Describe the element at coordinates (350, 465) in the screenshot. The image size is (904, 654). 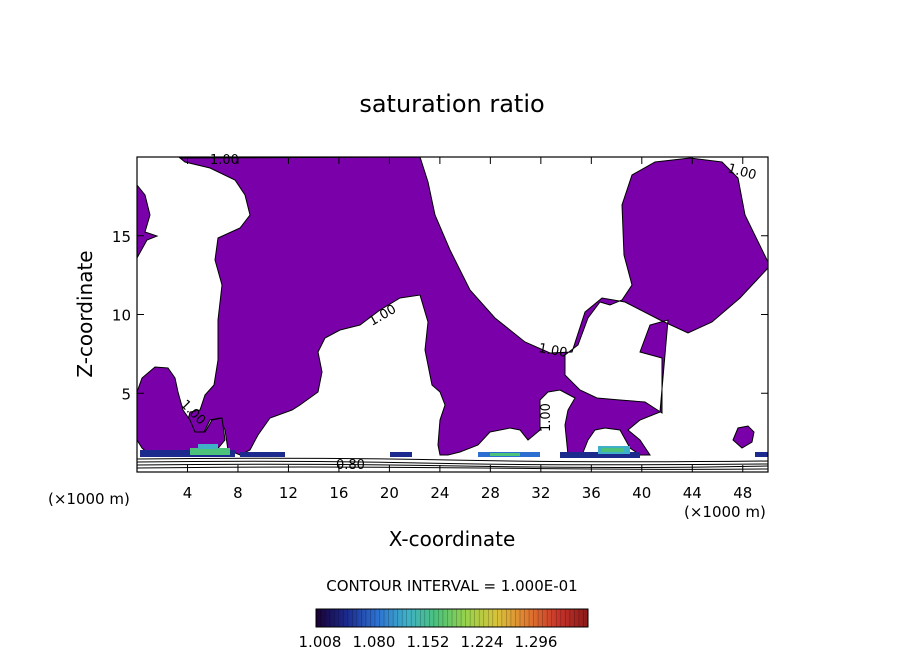
I see `contour-label: 0.80` at that location.